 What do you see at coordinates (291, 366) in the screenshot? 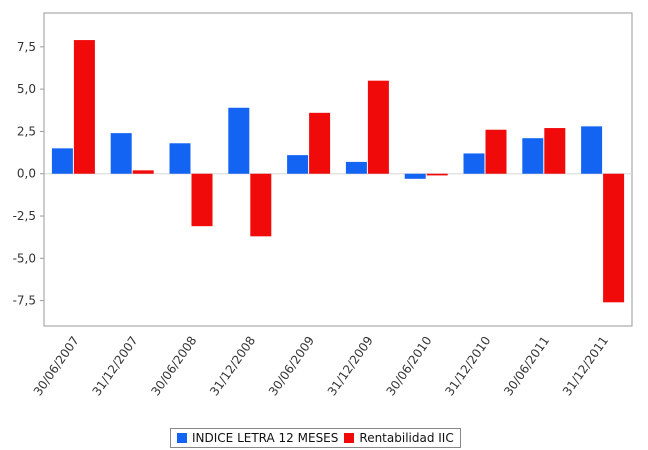
I see `x-tick-label: 30/06/2009` at bounding box center [291, 366].